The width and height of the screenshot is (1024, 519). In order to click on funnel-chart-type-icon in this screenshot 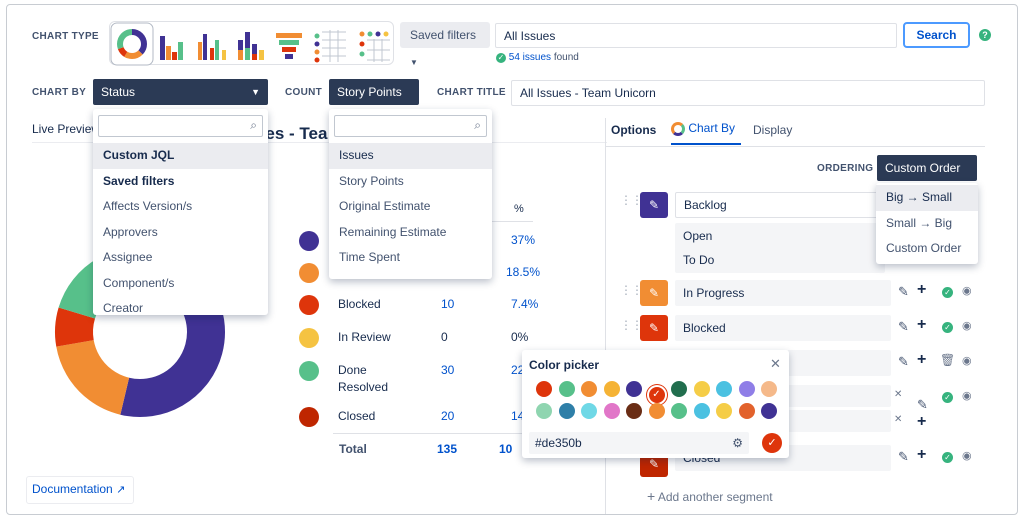, I will do `click(289, 46)`.